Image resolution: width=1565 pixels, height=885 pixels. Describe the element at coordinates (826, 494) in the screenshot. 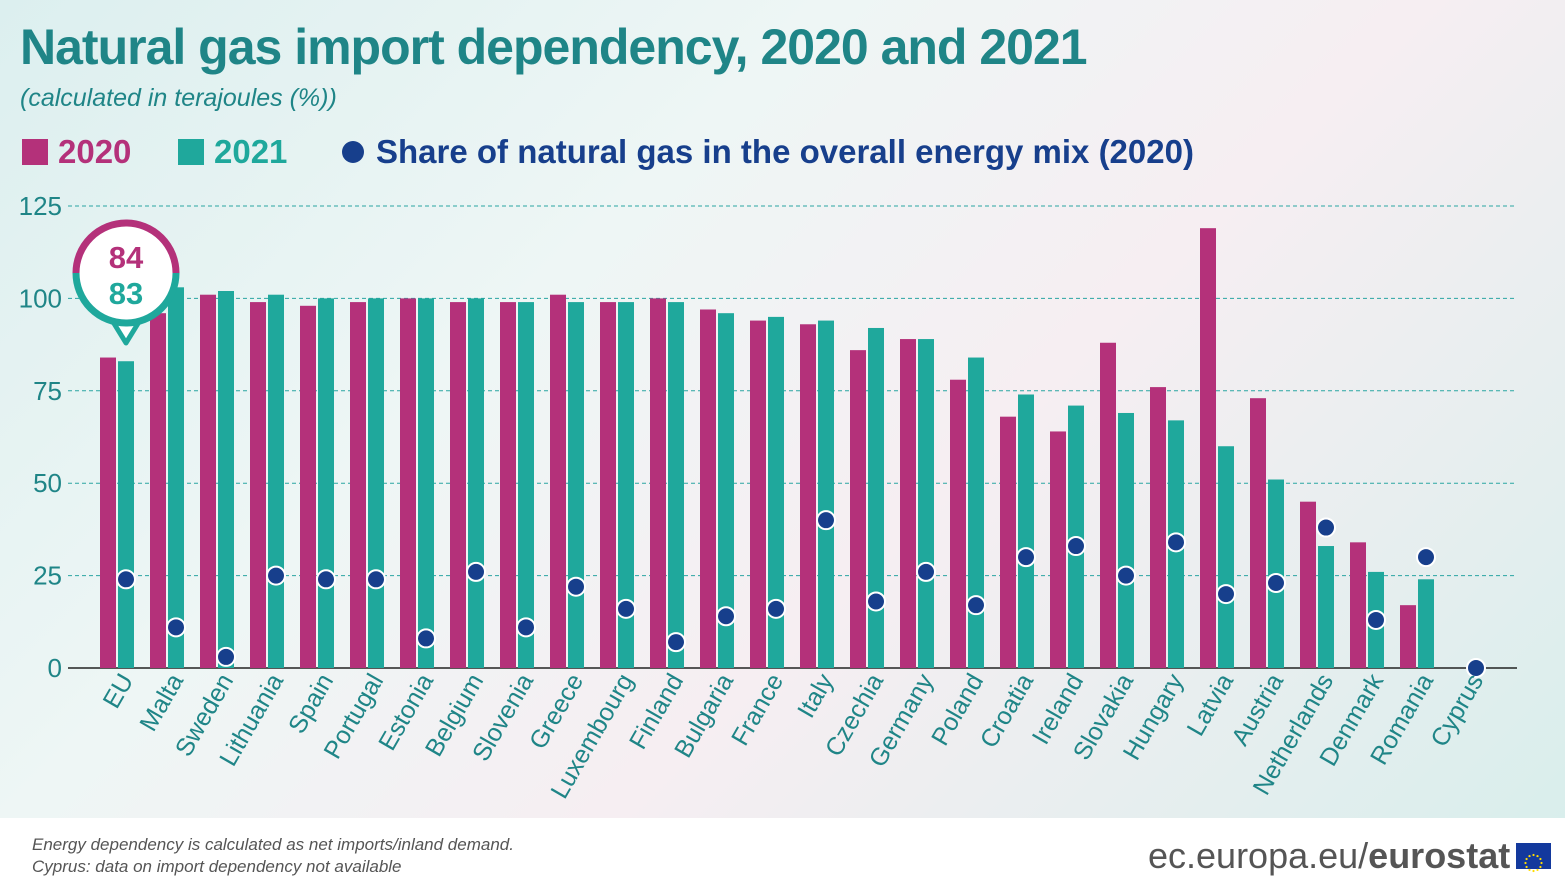

I see `bar-2021-italy` at that location.